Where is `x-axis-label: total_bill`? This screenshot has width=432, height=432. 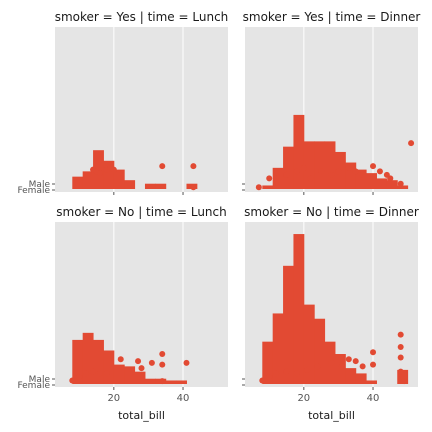
x-axis-label: total_bill is located at coordinates (331, 415).